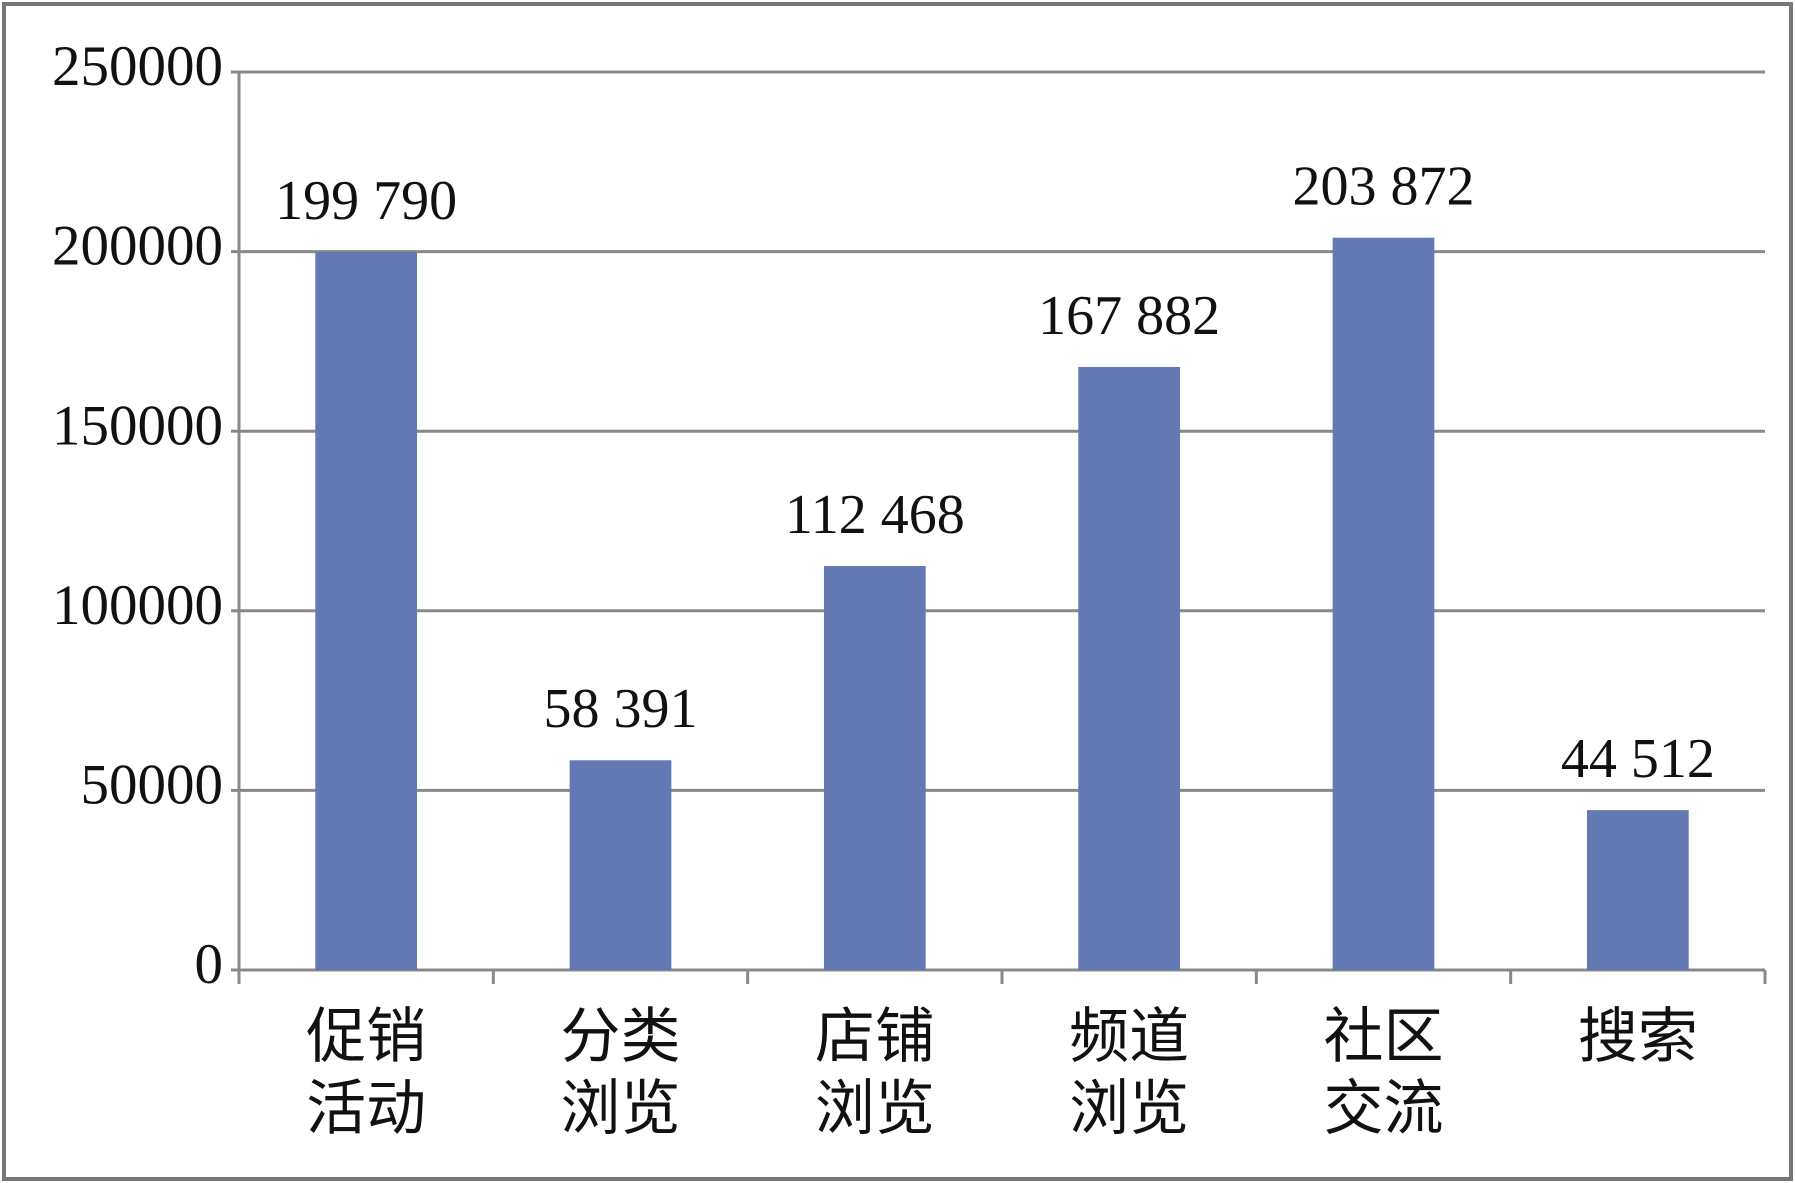 The width and height of the screenshot is (1795, 1183). Describe the element at coordinates (875, 515) in the screenshot. I see `value-label: 112 468` at that location.